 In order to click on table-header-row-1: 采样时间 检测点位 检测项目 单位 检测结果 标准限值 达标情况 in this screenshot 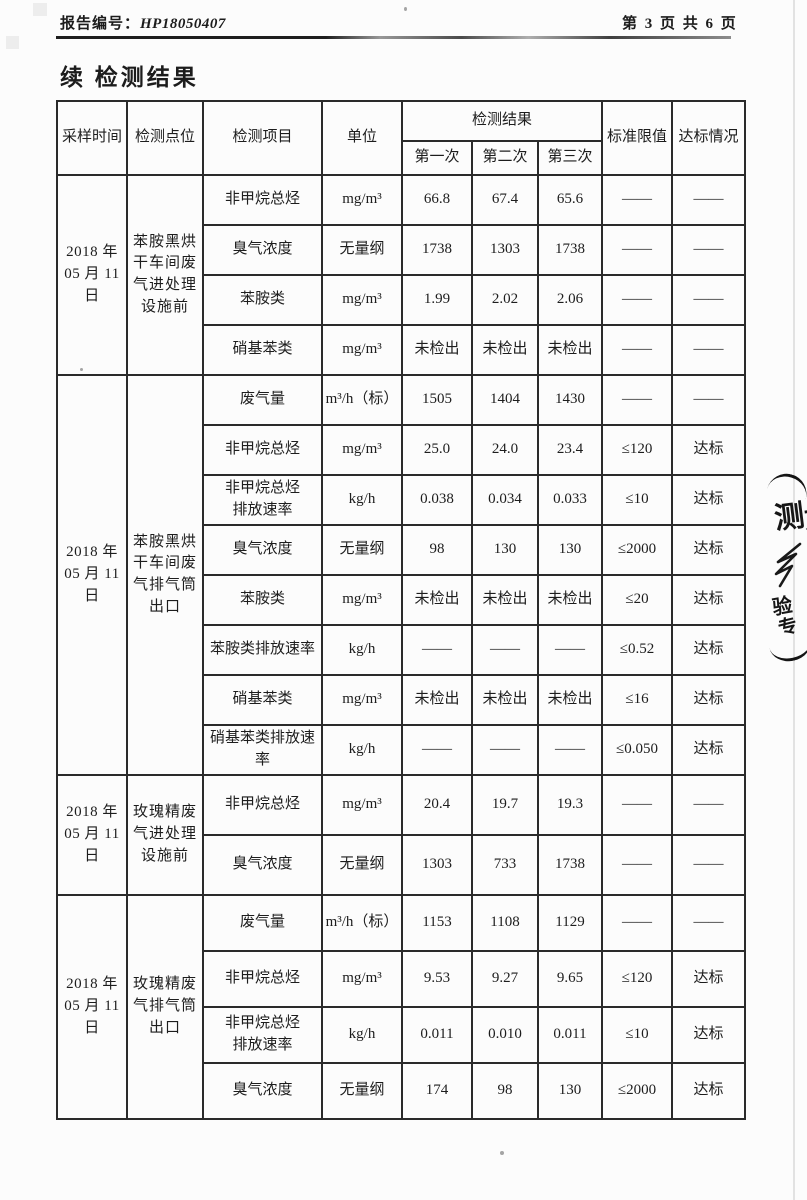, I will do `click(401, 138)`.